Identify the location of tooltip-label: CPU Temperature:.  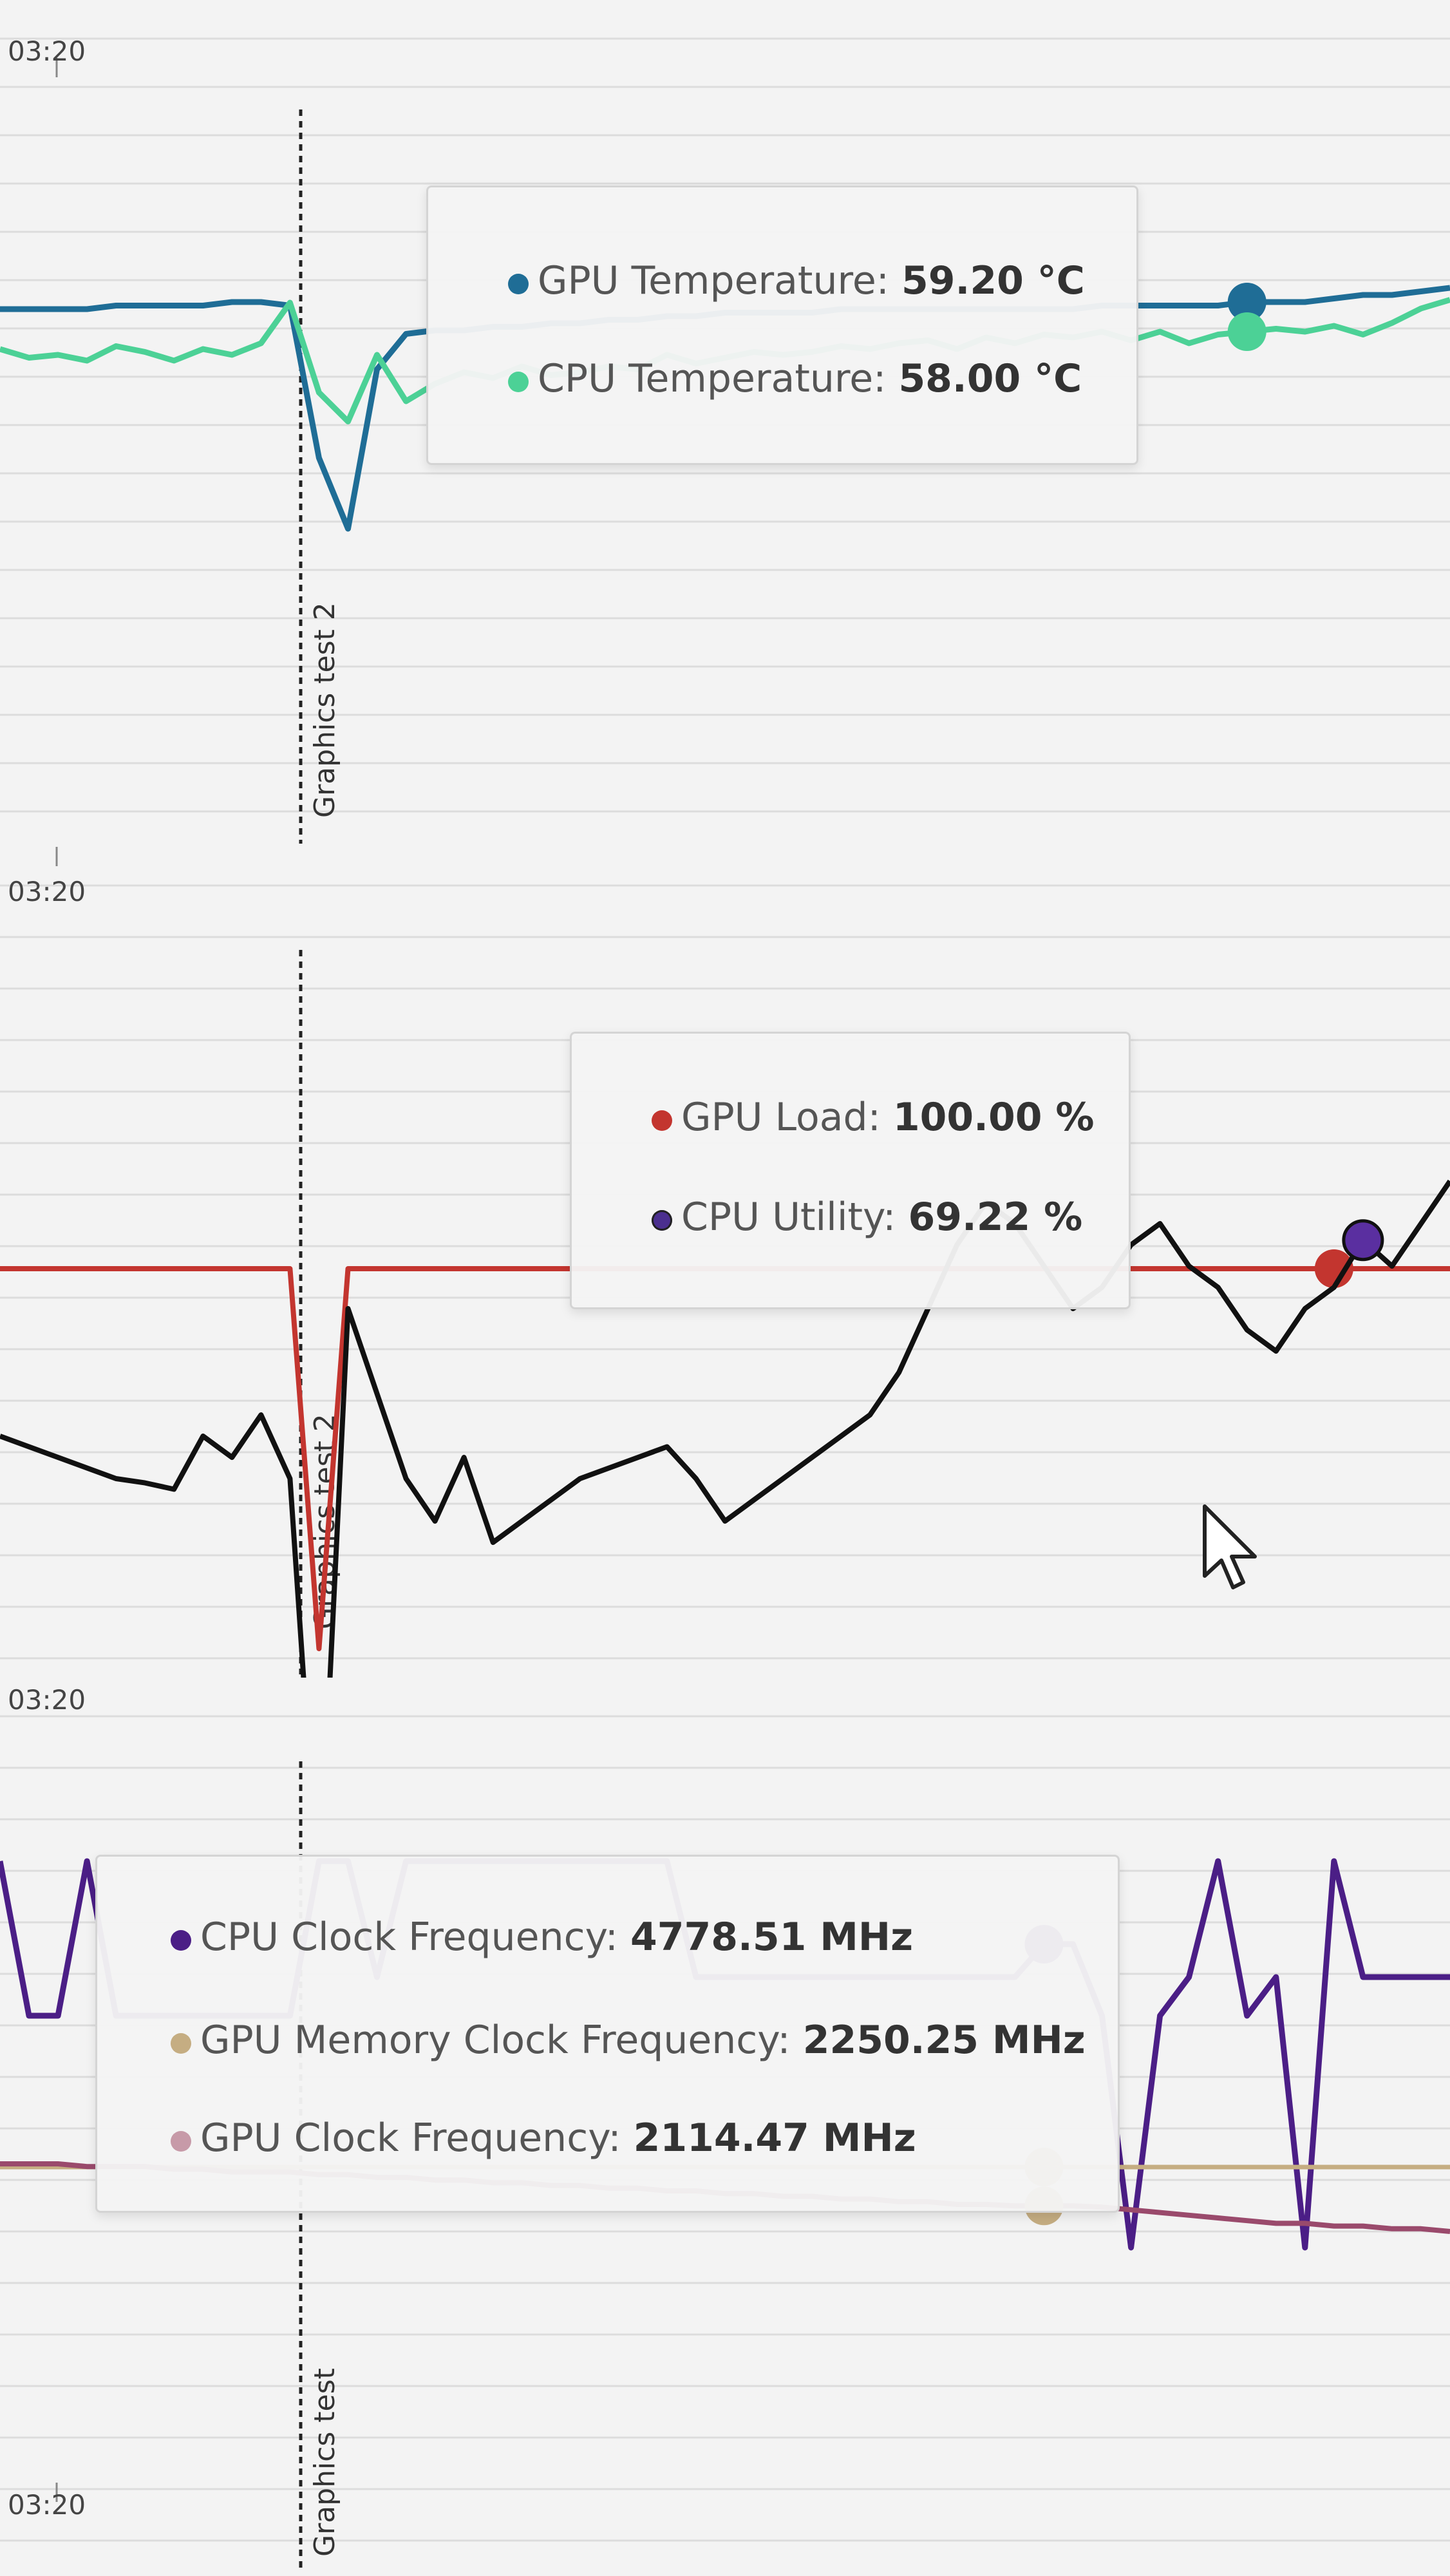
(713, 379).